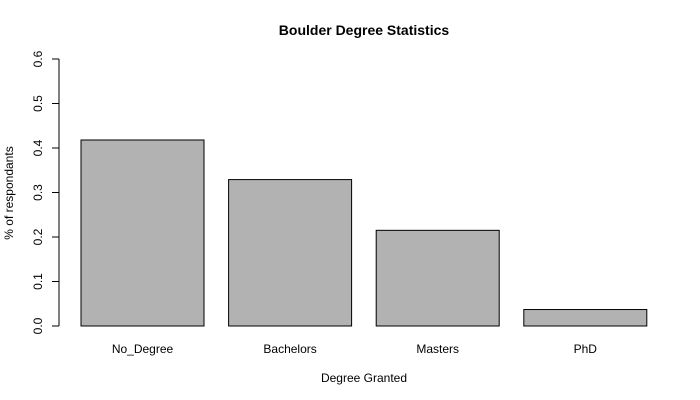  What do you see at coordinates (289, 349) in the screenshot?
I see `x-tick-label: Bachelors` at bounding box center [289, 349].